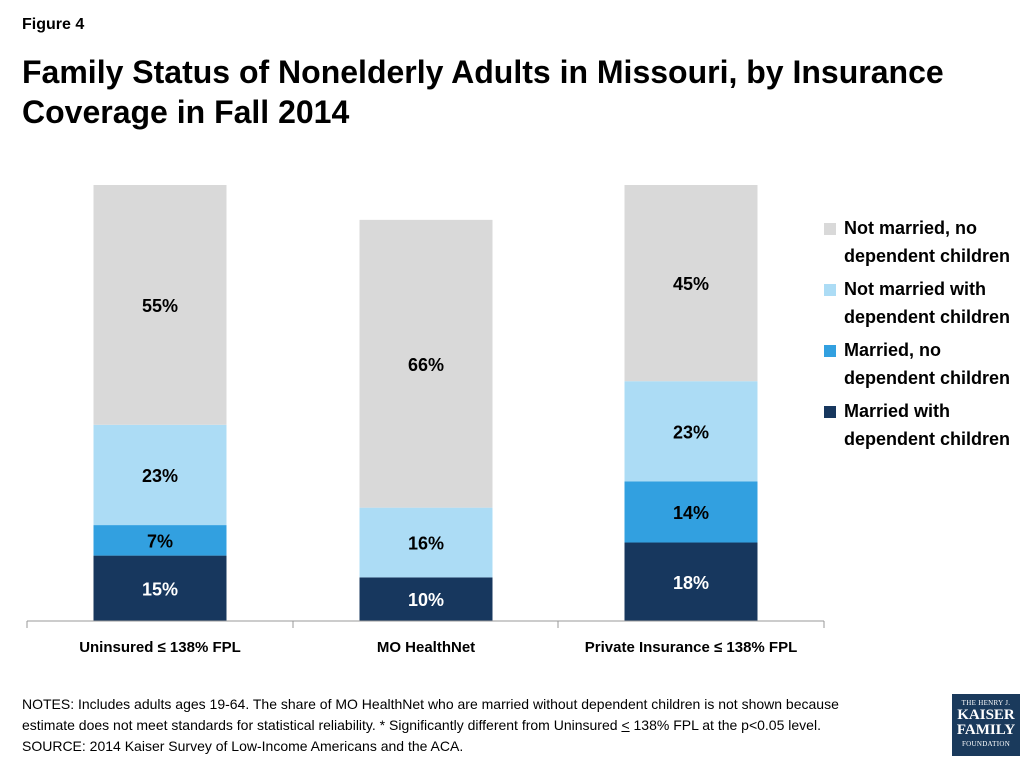 The height and width of the screenshot is (768, 1024). I want to click on legend-label: Not married, no dependent children, so click(927, 242).